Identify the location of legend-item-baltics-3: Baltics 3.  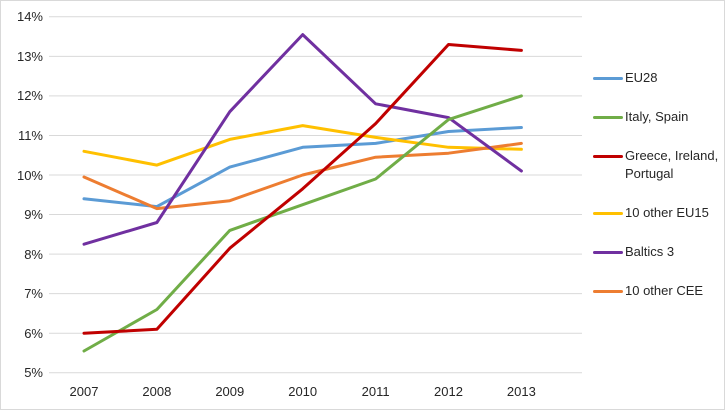
(658, 252).